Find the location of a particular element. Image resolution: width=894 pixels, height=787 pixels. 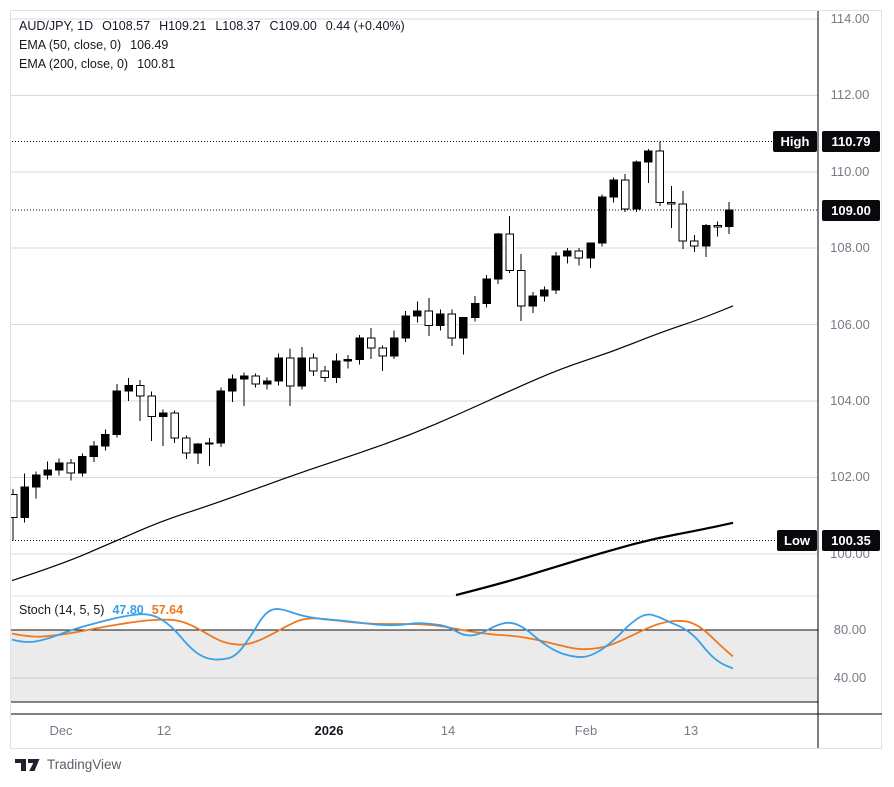

ohlc-open: O108.57 is located at coordinates (126, 26).